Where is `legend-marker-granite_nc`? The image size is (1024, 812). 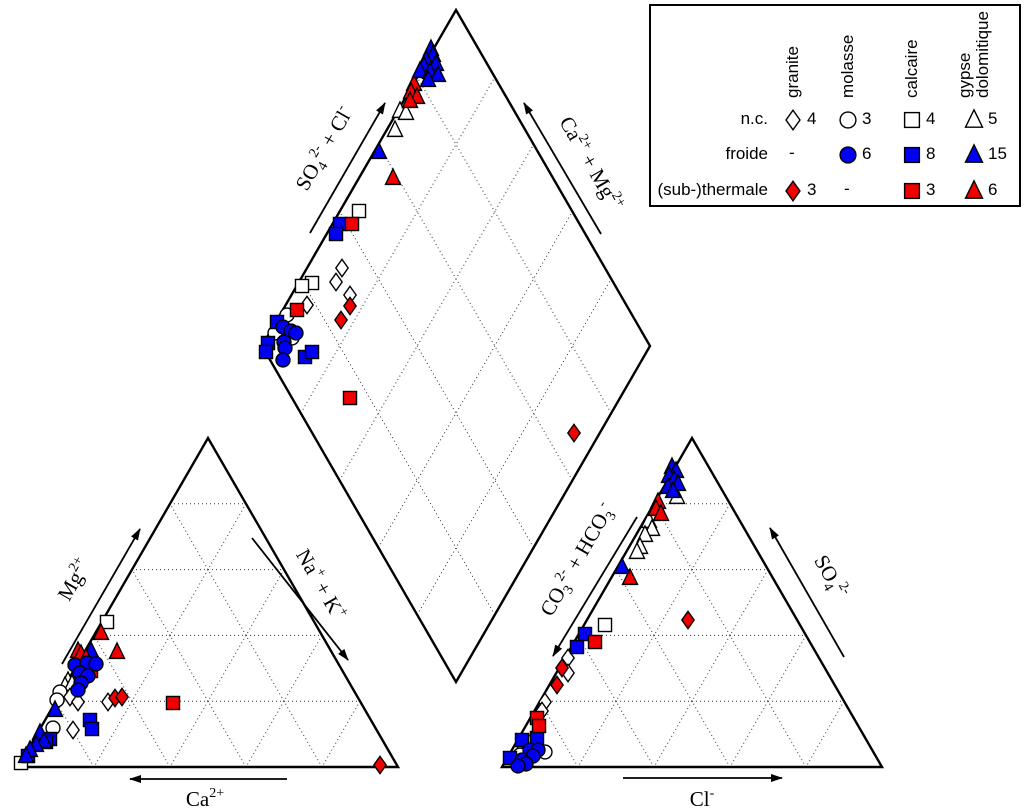
legend-marker-granite_nc is located at coordinates (793, 120).